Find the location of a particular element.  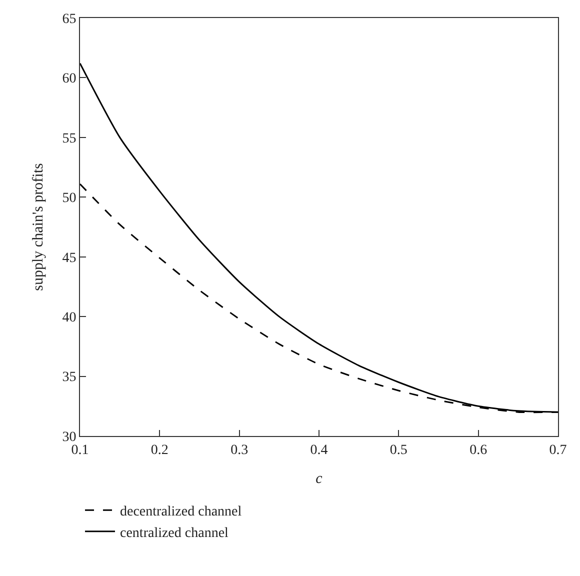

x-tick-label: 0.4 is located at coordinates (319, 450).